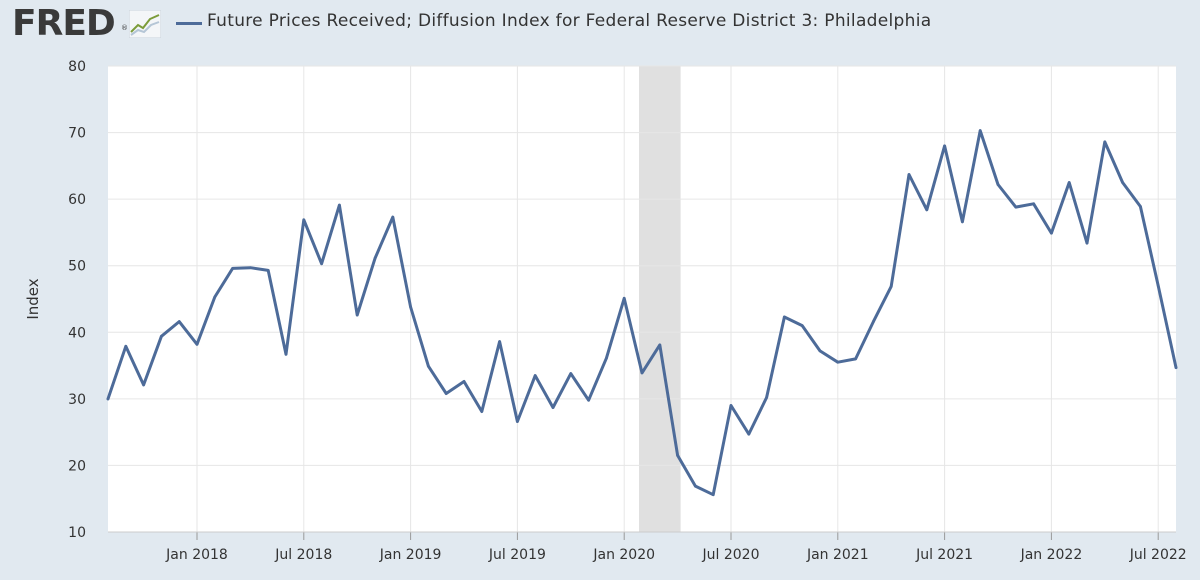 Image resolution: width=1200 pixels, height=580 pixels. Describe the element at coordinates (77, 134) in the screenshot. I see `y-tick-label: 70` at that location.